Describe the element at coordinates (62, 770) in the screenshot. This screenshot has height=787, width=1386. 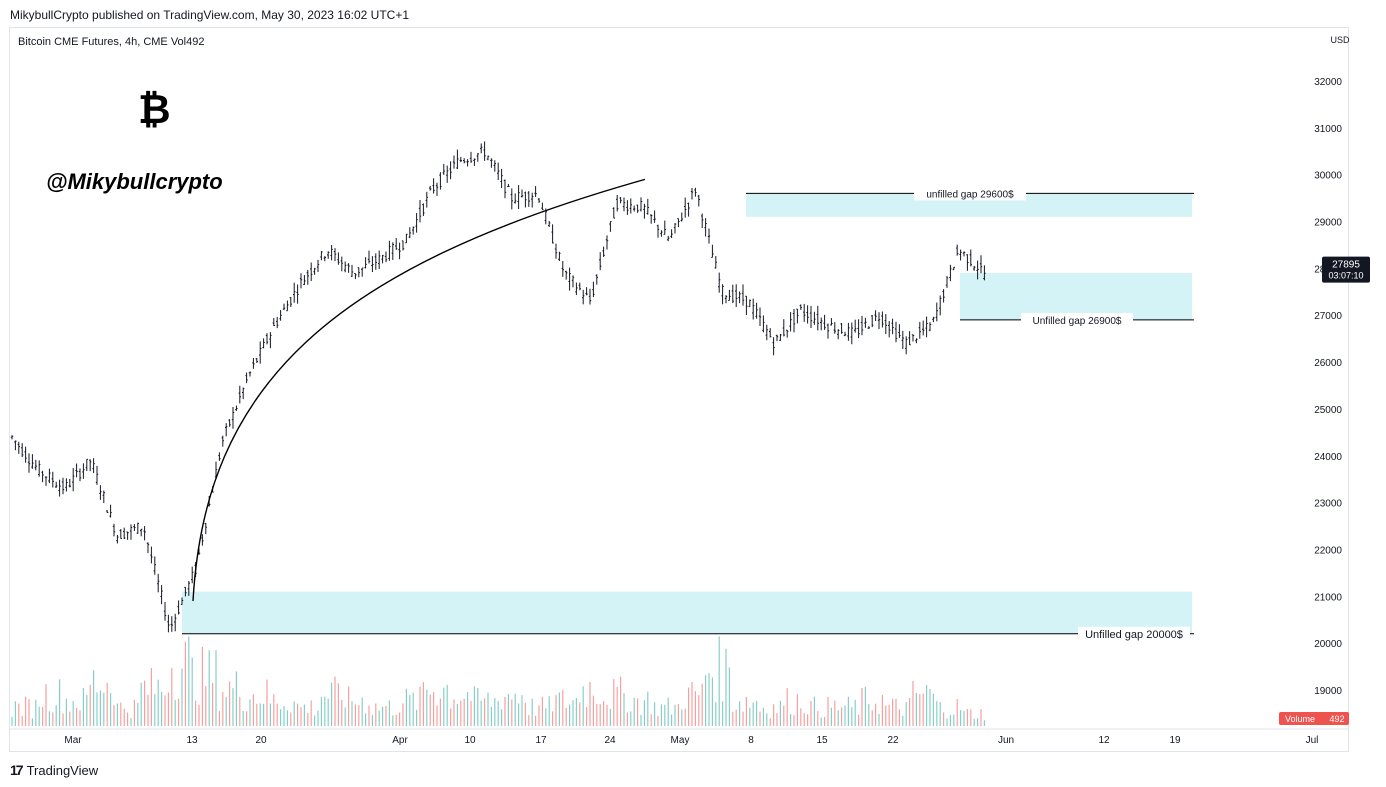
I see `brand-label: TradingView` at that location.